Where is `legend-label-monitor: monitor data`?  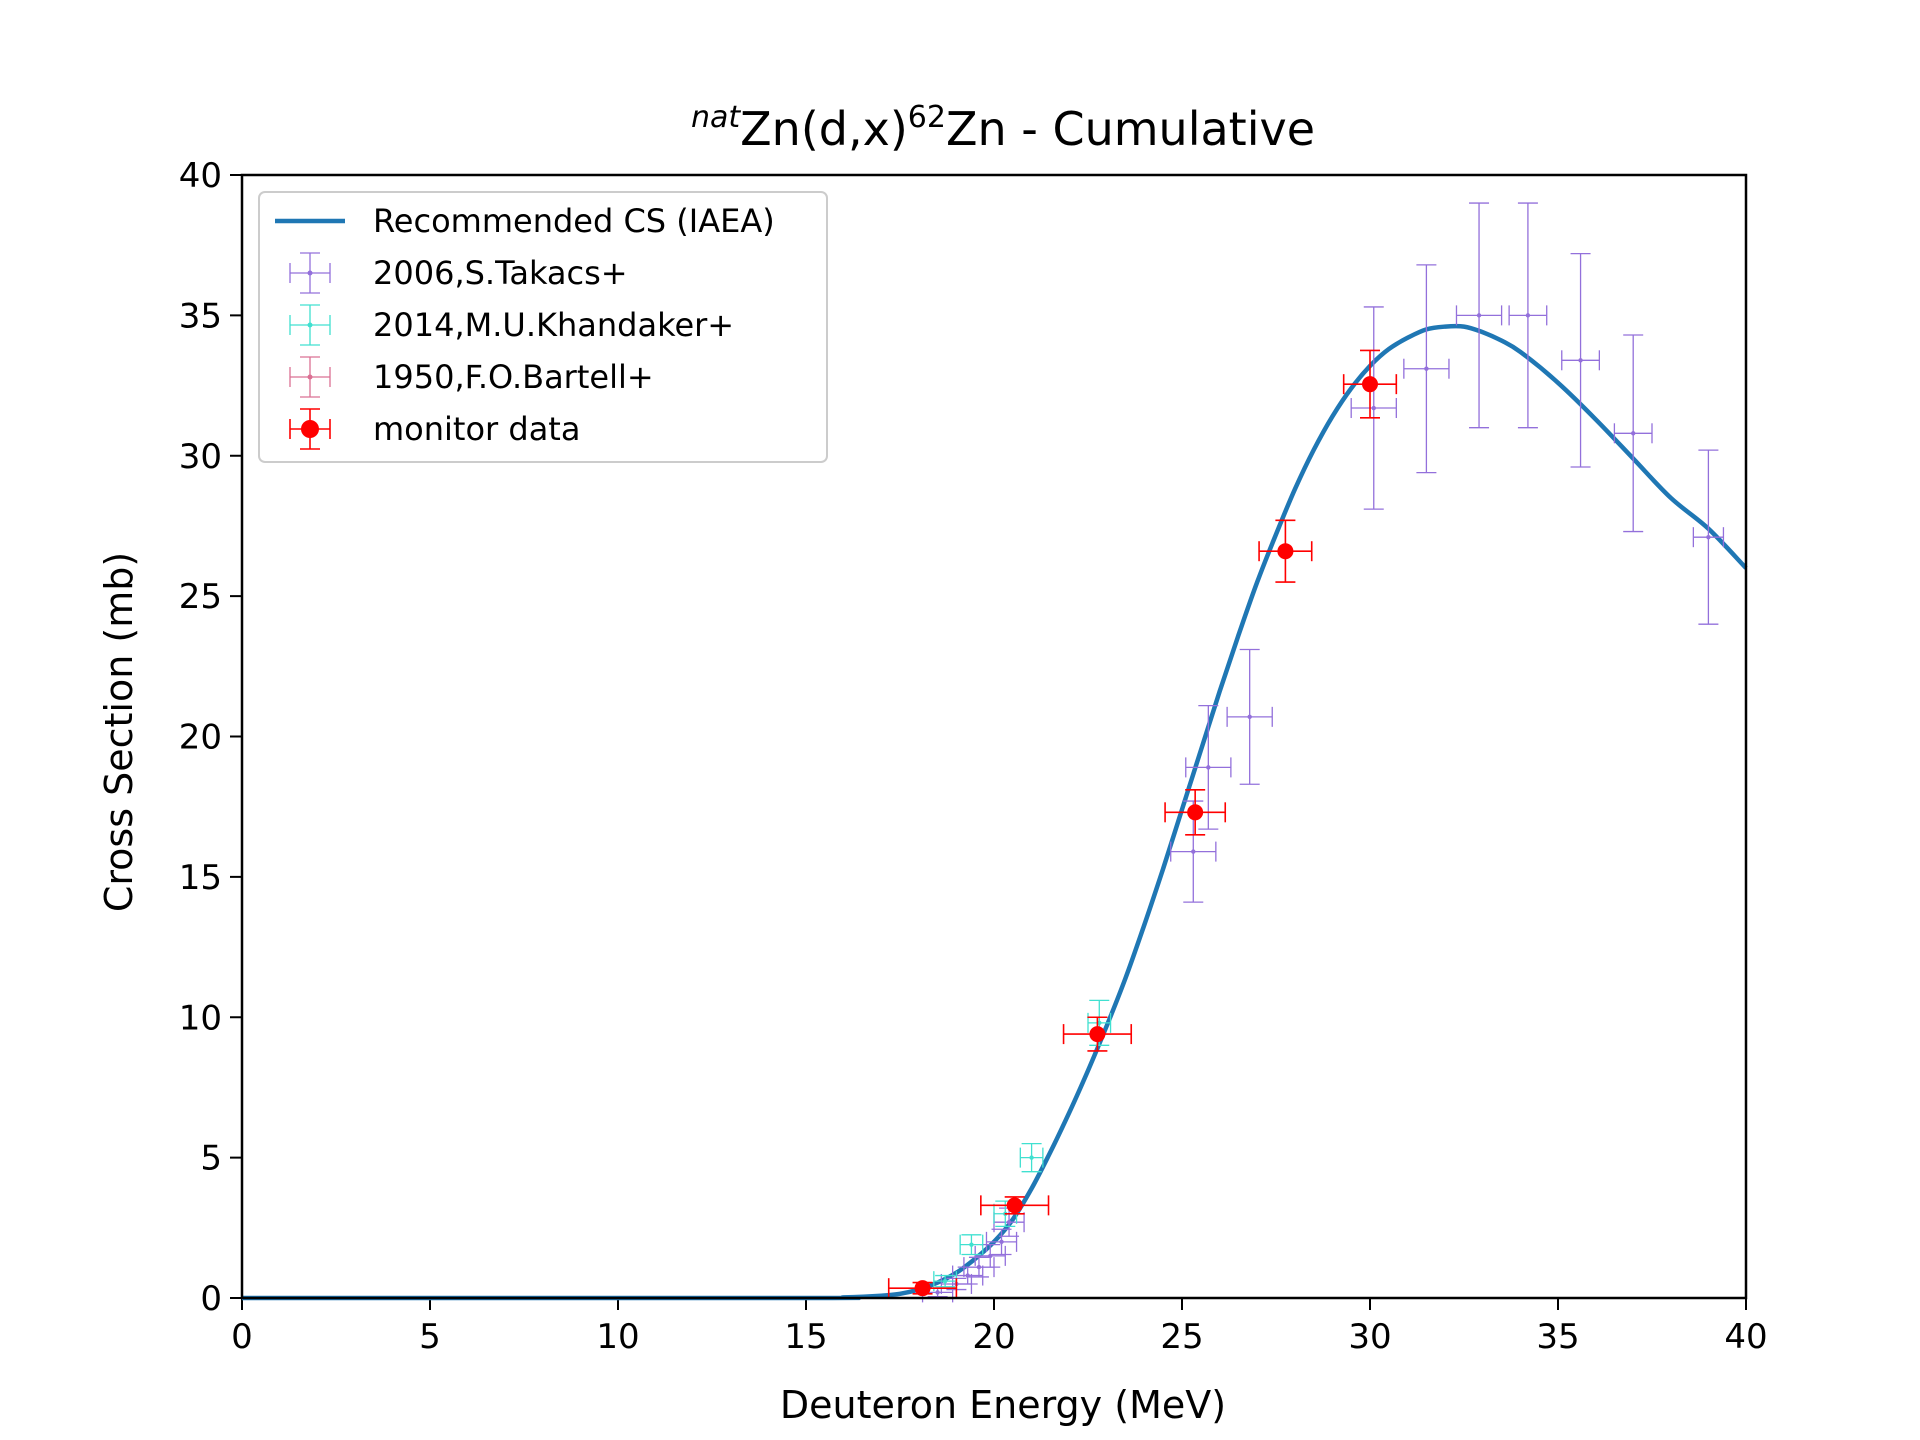
legend-label-monitor: monitor data is located at coordinates (476, 429).